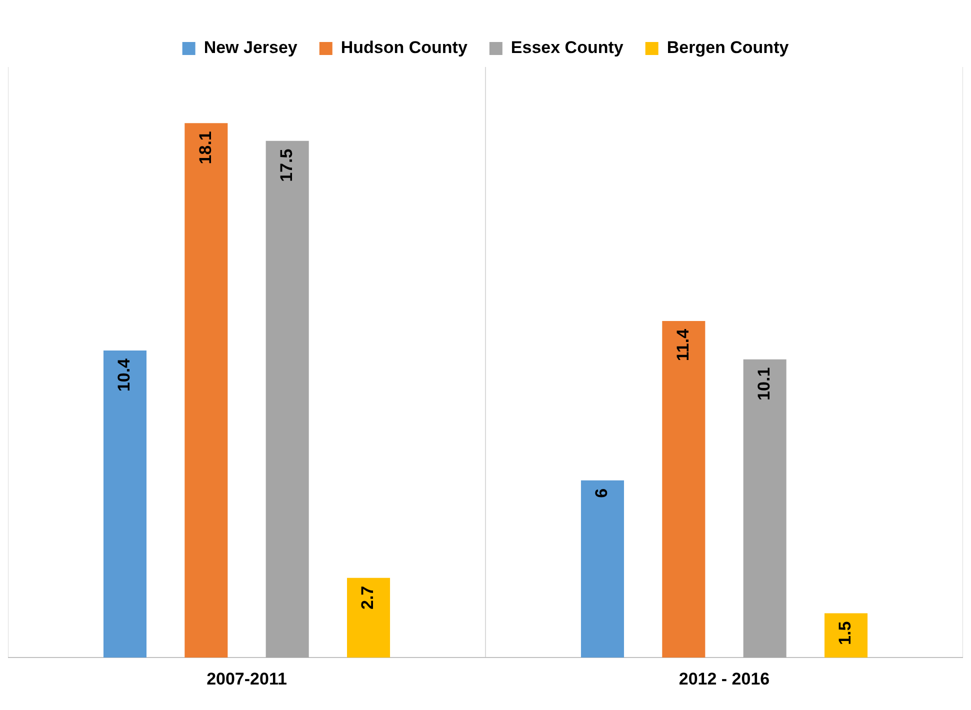  Describe the element at coordinates (368, 598) in the screenshot. I see `data-label: 2.7` at that location.